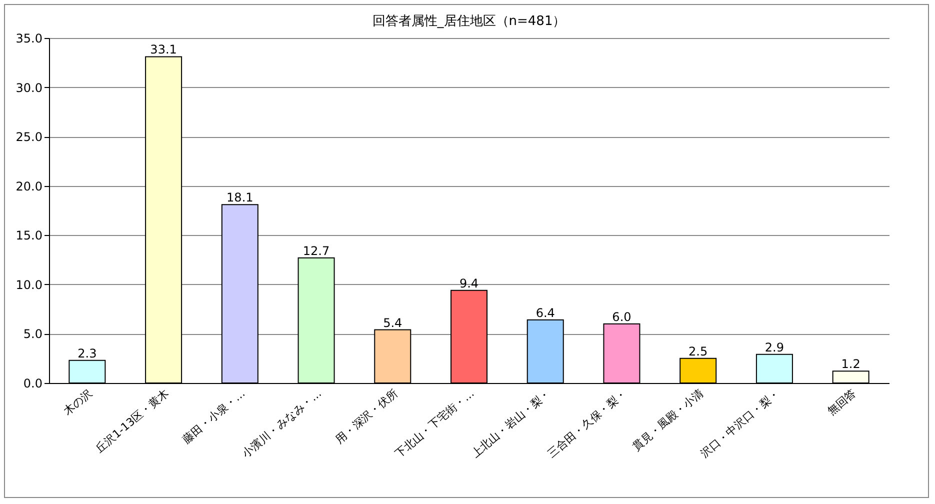 The width and height of the screenshot is (935, 504). Describe the element at coordinates (29, 39) in the screenshot. I see `y-tick-label: 35.0` at that location.